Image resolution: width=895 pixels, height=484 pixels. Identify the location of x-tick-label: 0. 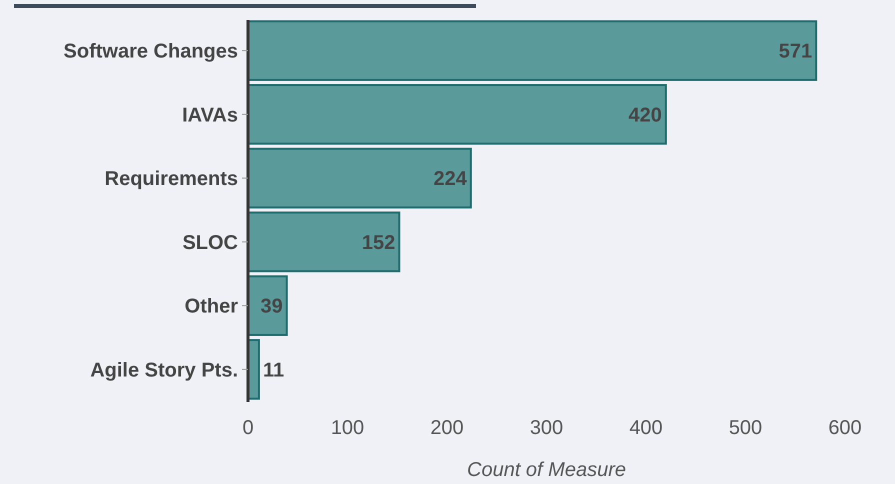
(248, 428).